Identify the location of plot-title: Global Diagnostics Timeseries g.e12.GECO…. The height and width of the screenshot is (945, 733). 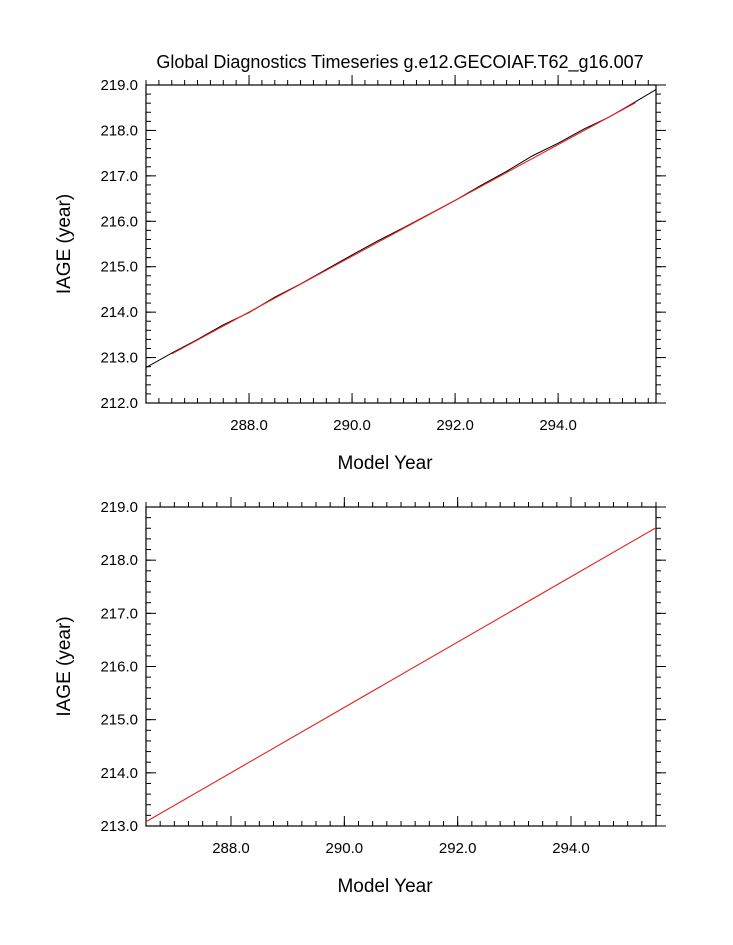
(399, 62).